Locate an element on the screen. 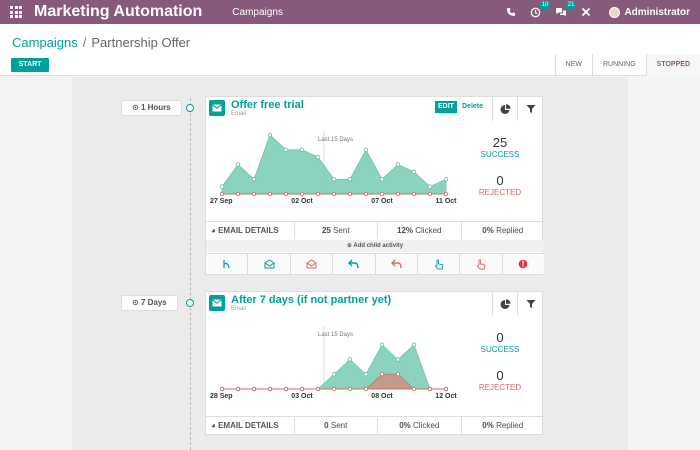 The width and height of the screenshot is (700, 450). pie-chart-icon: ◕ is located at coordinates (213, 425).